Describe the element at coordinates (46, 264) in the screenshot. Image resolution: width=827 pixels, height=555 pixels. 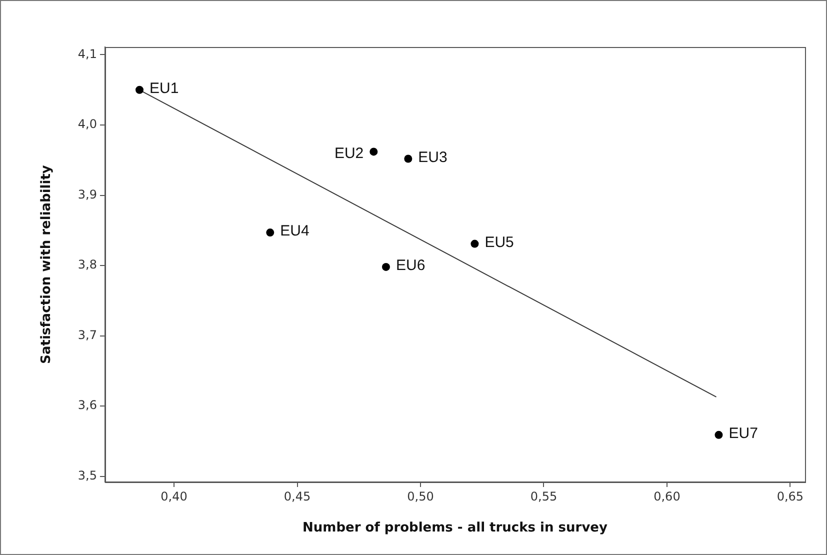
I see `y-axis-title: Satisfaction with reliability` at that location.